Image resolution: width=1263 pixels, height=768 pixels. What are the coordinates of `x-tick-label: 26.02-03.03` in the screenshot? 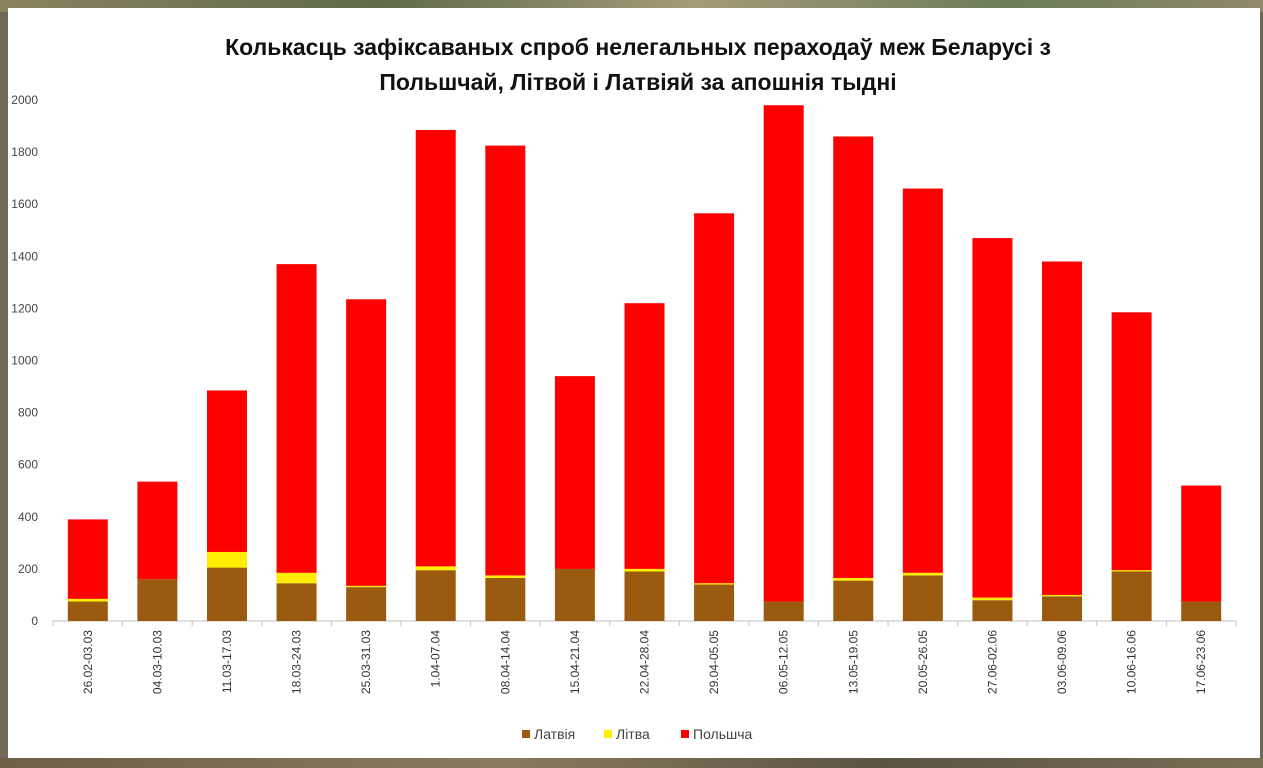 It's located at (88, 662).